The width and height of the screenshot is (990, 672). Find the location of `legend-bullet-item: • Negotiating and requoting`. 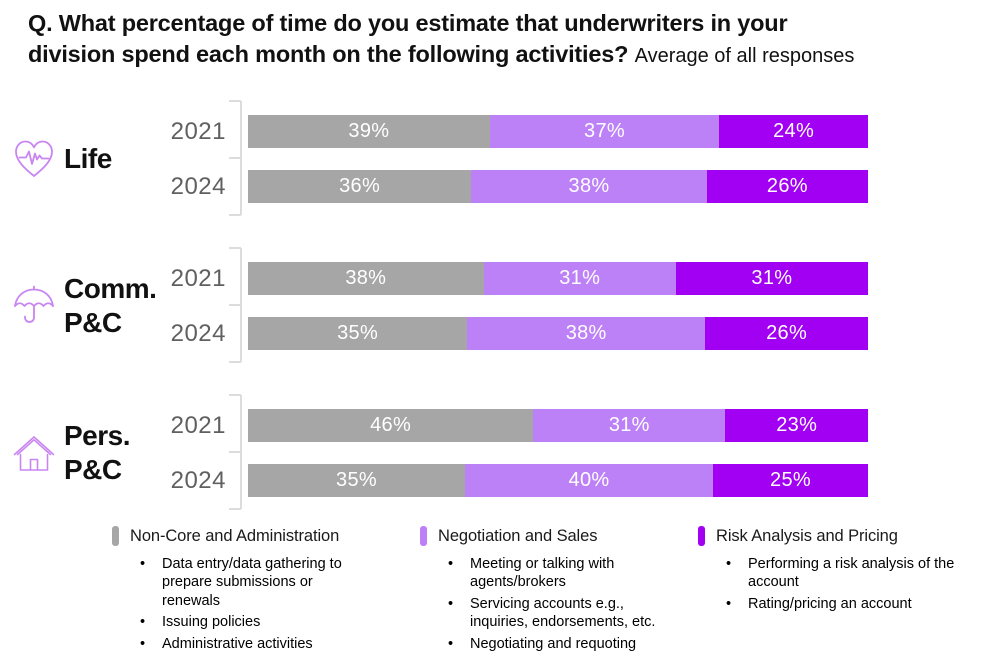

legend-bullet-item: • Negotiating and requoting is located at coordinates (570, 644).